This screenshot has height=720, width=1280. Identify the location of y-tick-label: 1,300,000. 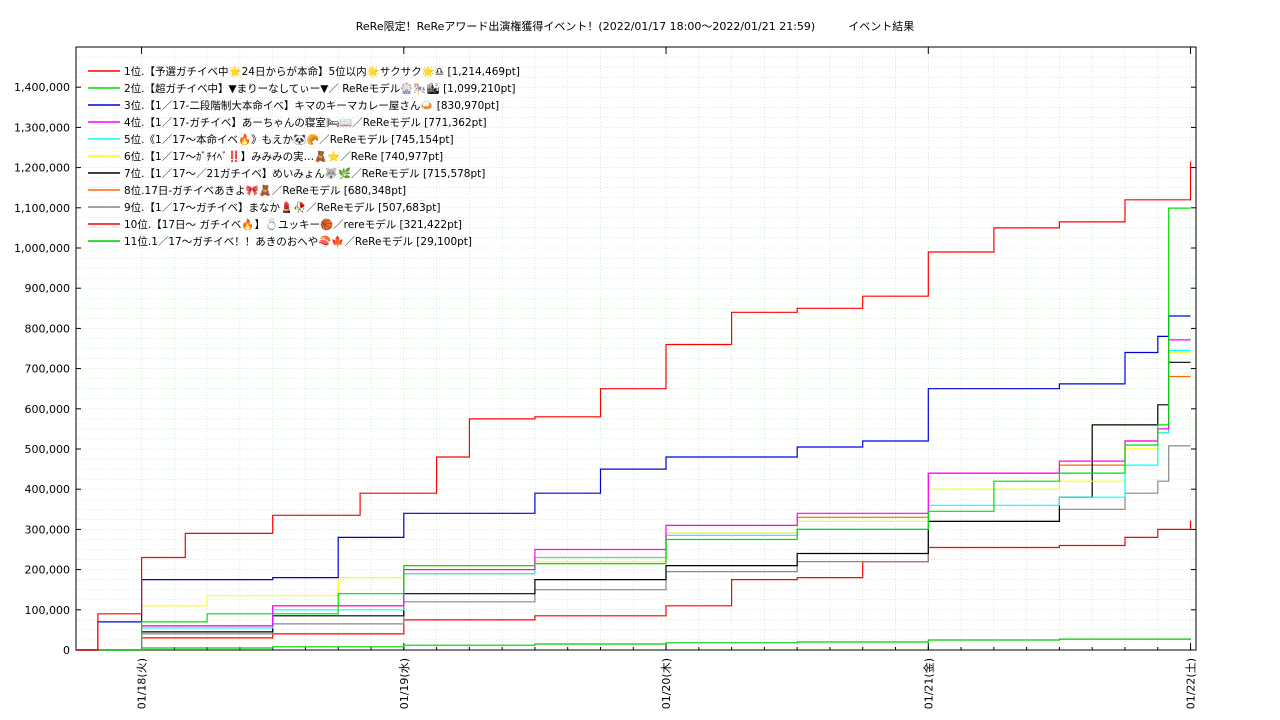
(42, 127).